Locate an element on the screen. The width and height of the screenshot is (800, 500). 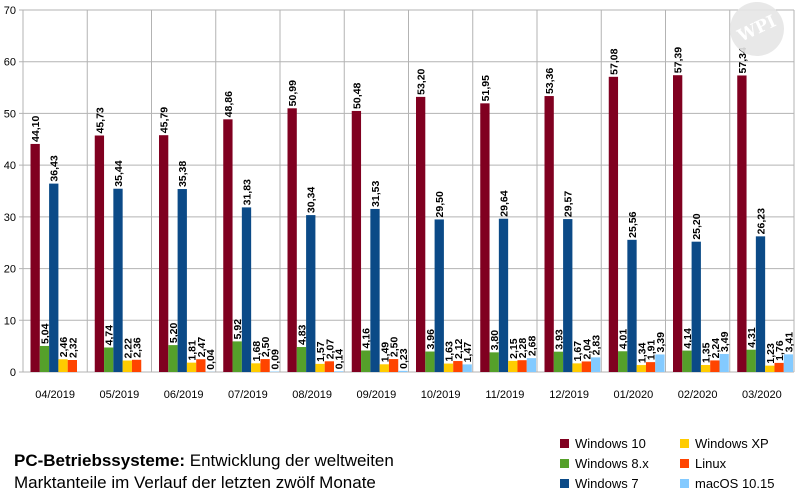
data-label: 29,64 is located at coordinates (505, 203).